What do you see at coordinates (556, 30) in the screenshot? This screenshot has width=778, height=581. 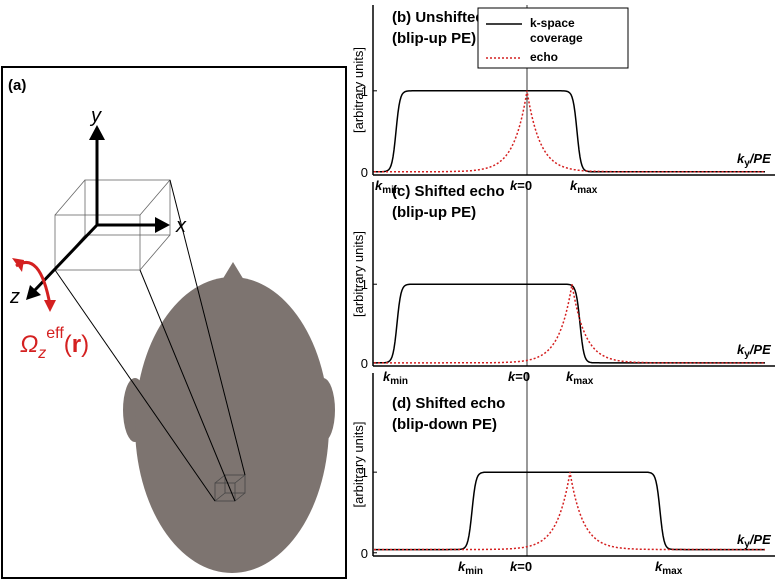 I see `legend-label: k-space coverage` at bounding box center [556, 30].